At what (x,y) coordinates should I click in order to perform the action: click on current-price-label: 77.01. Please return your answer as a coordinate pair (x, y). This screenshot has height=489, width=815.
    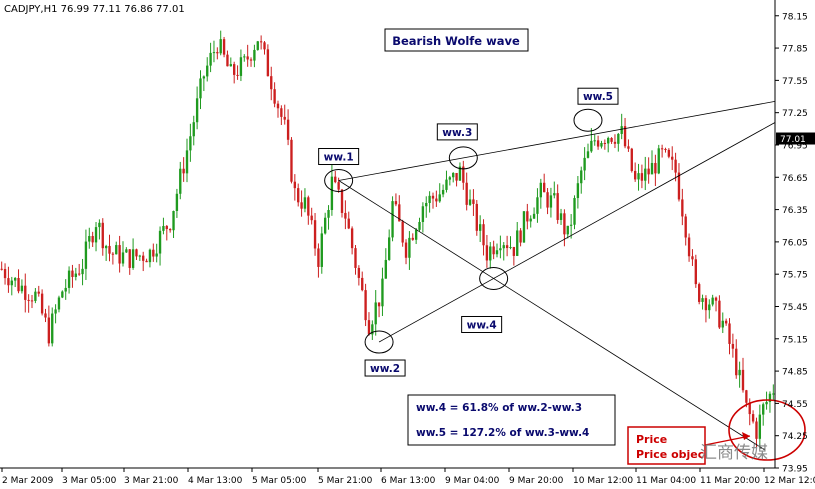
    Looking at the image, I should click on (793, 140).